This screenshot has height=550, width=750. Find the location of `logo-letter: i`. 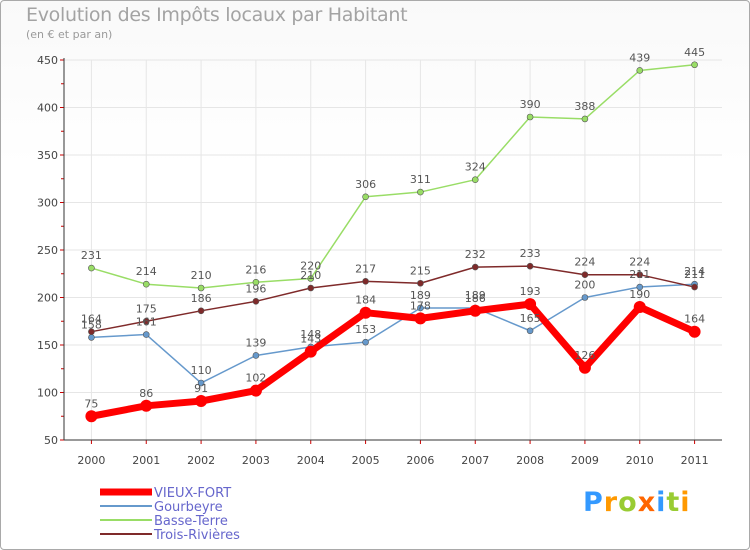

logo-letter: i is located at coordinates (661, 502).